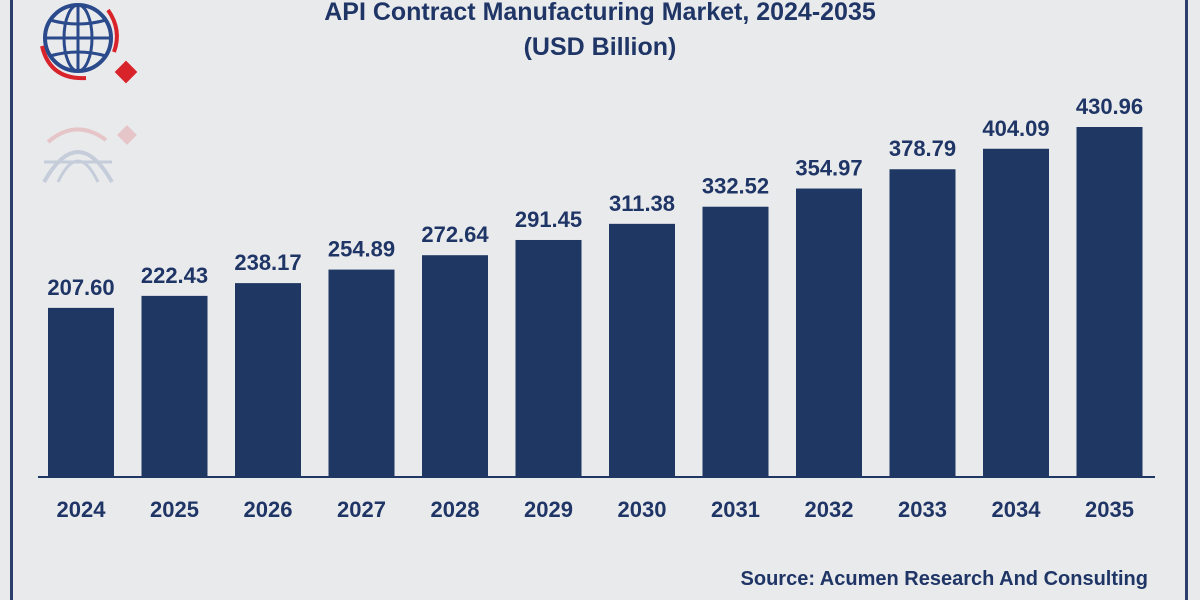  I want to click on data-label-2032: 354.97, so click(828, 168).